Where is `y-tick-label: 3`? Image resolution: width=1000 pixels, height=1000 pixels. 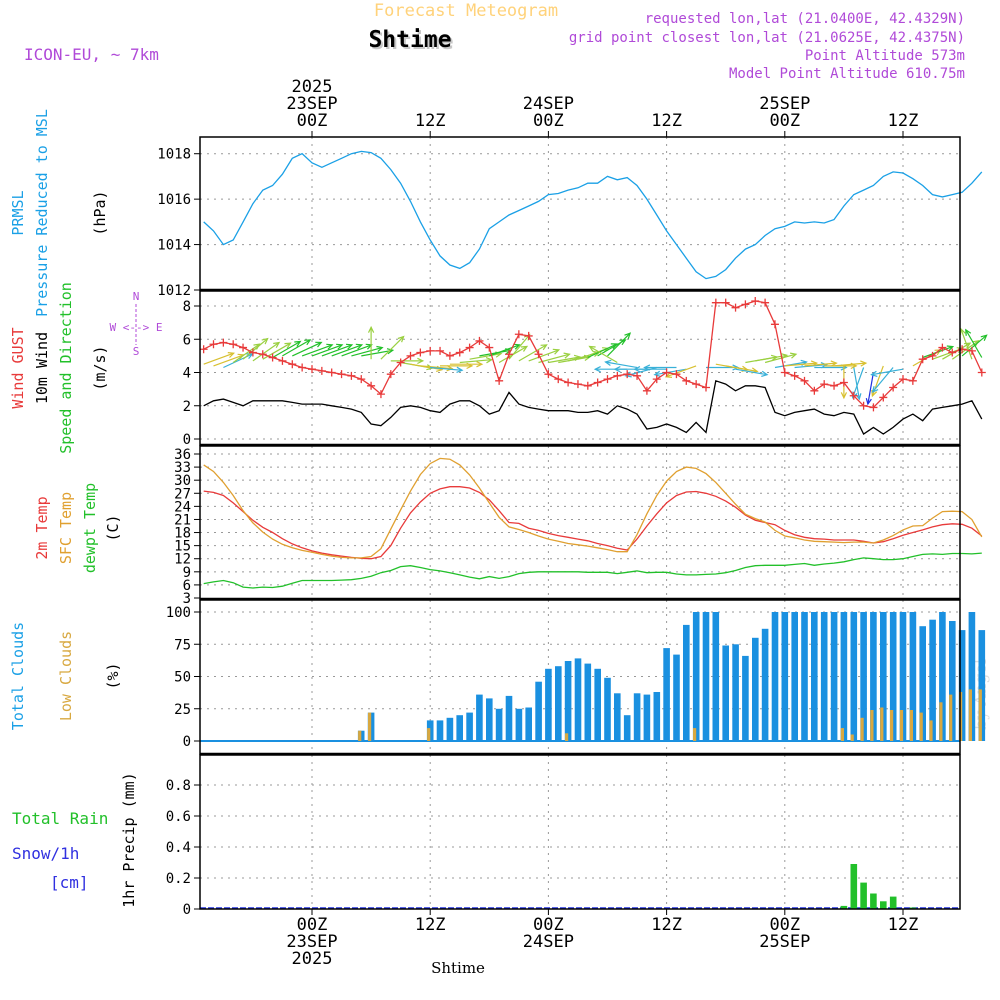 y-tick-label: 3 is located at coordinates (187, 599).